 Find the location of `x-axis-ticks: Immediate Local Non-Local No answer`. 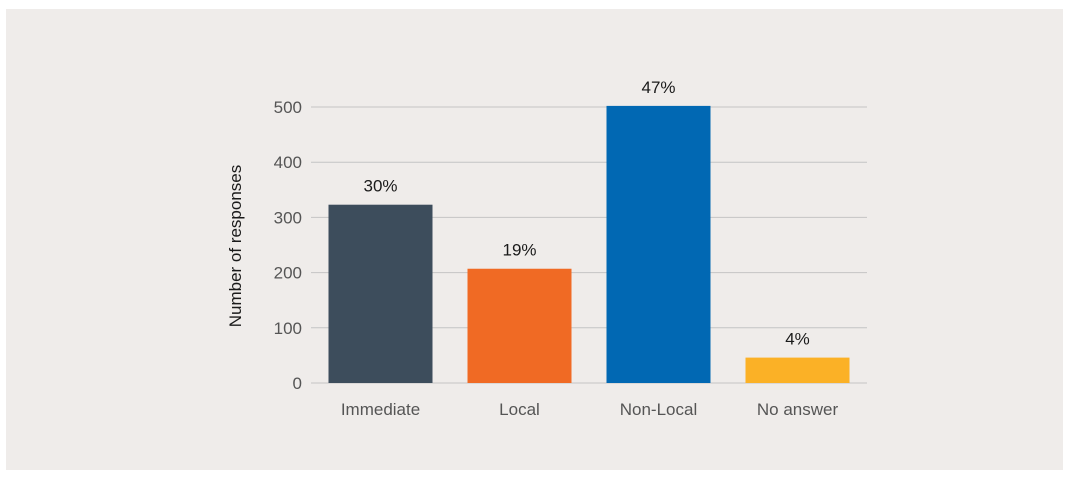

x-axis-ticks: Immediate Local Non-Local No answer is located at coordinates (590, 409).